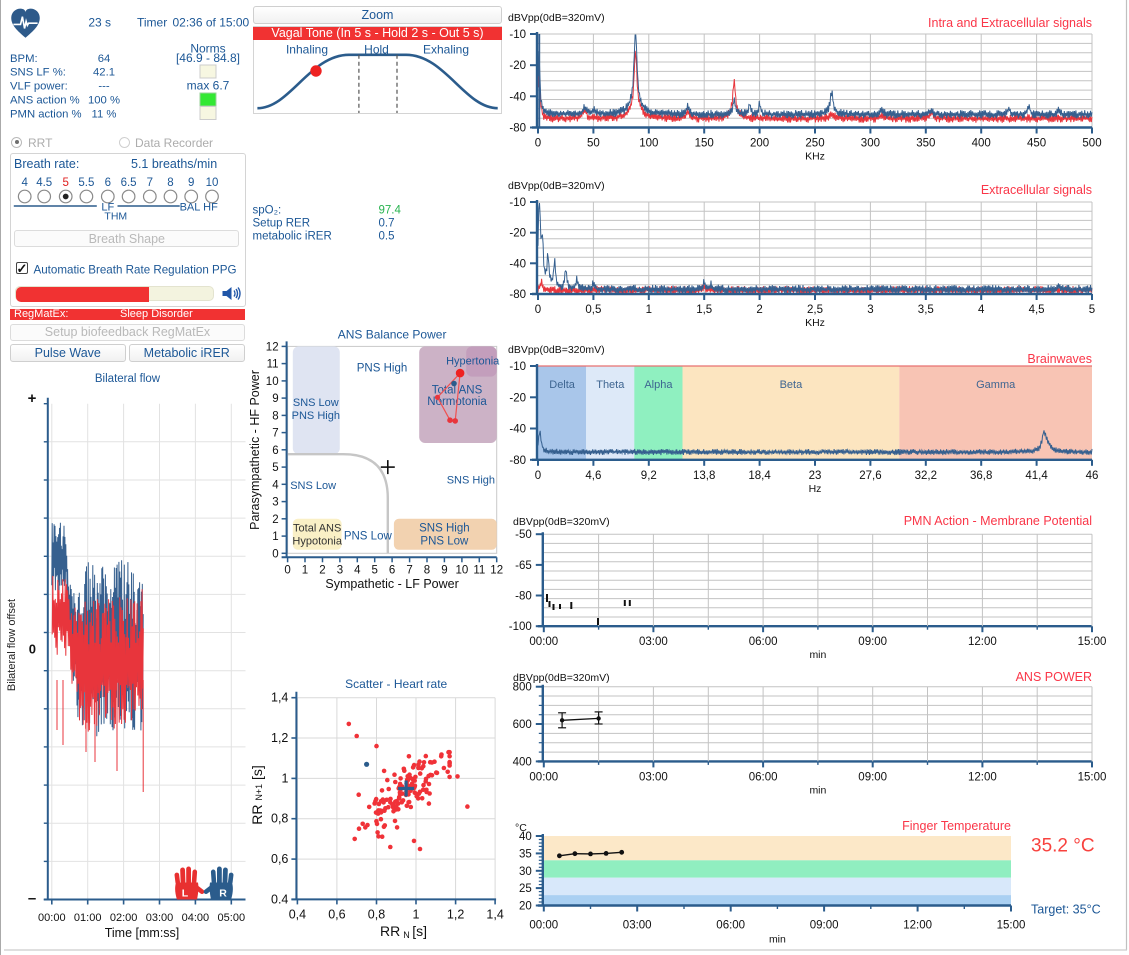 Image resolution: width=1129 pixels, height=955 pixels. Describe the element at coordinates (494, 914) in the screenshot. I see `svg-text: 1,4` at that location.